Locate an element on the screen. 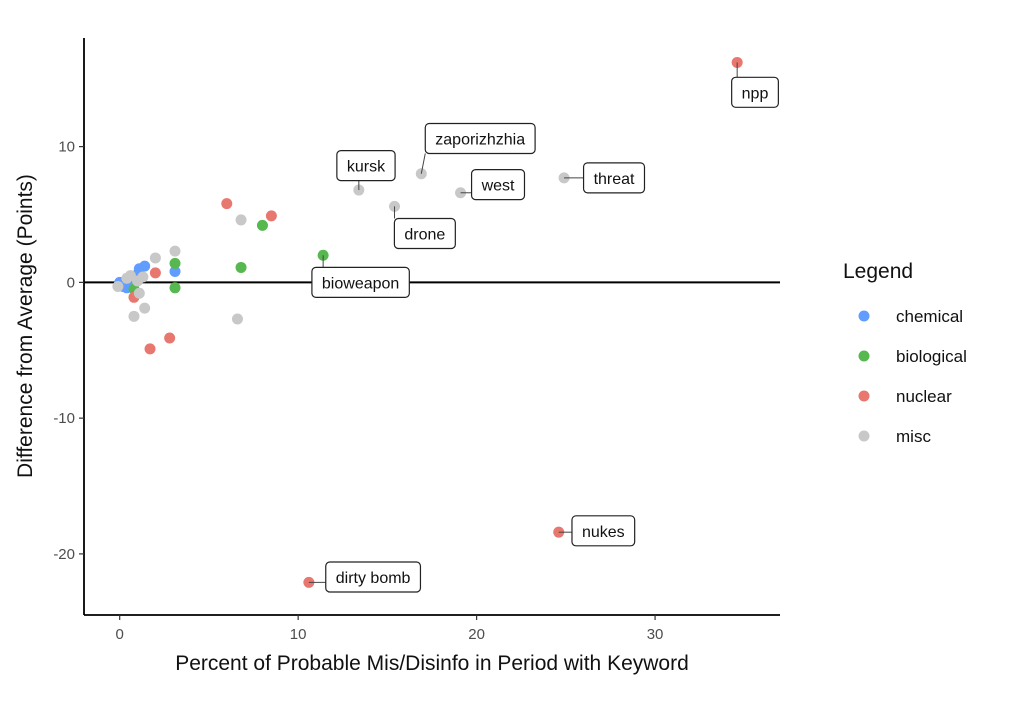 The image size is (1024, 704). y-tick-label: 10 is located at coordinates (66, 147).